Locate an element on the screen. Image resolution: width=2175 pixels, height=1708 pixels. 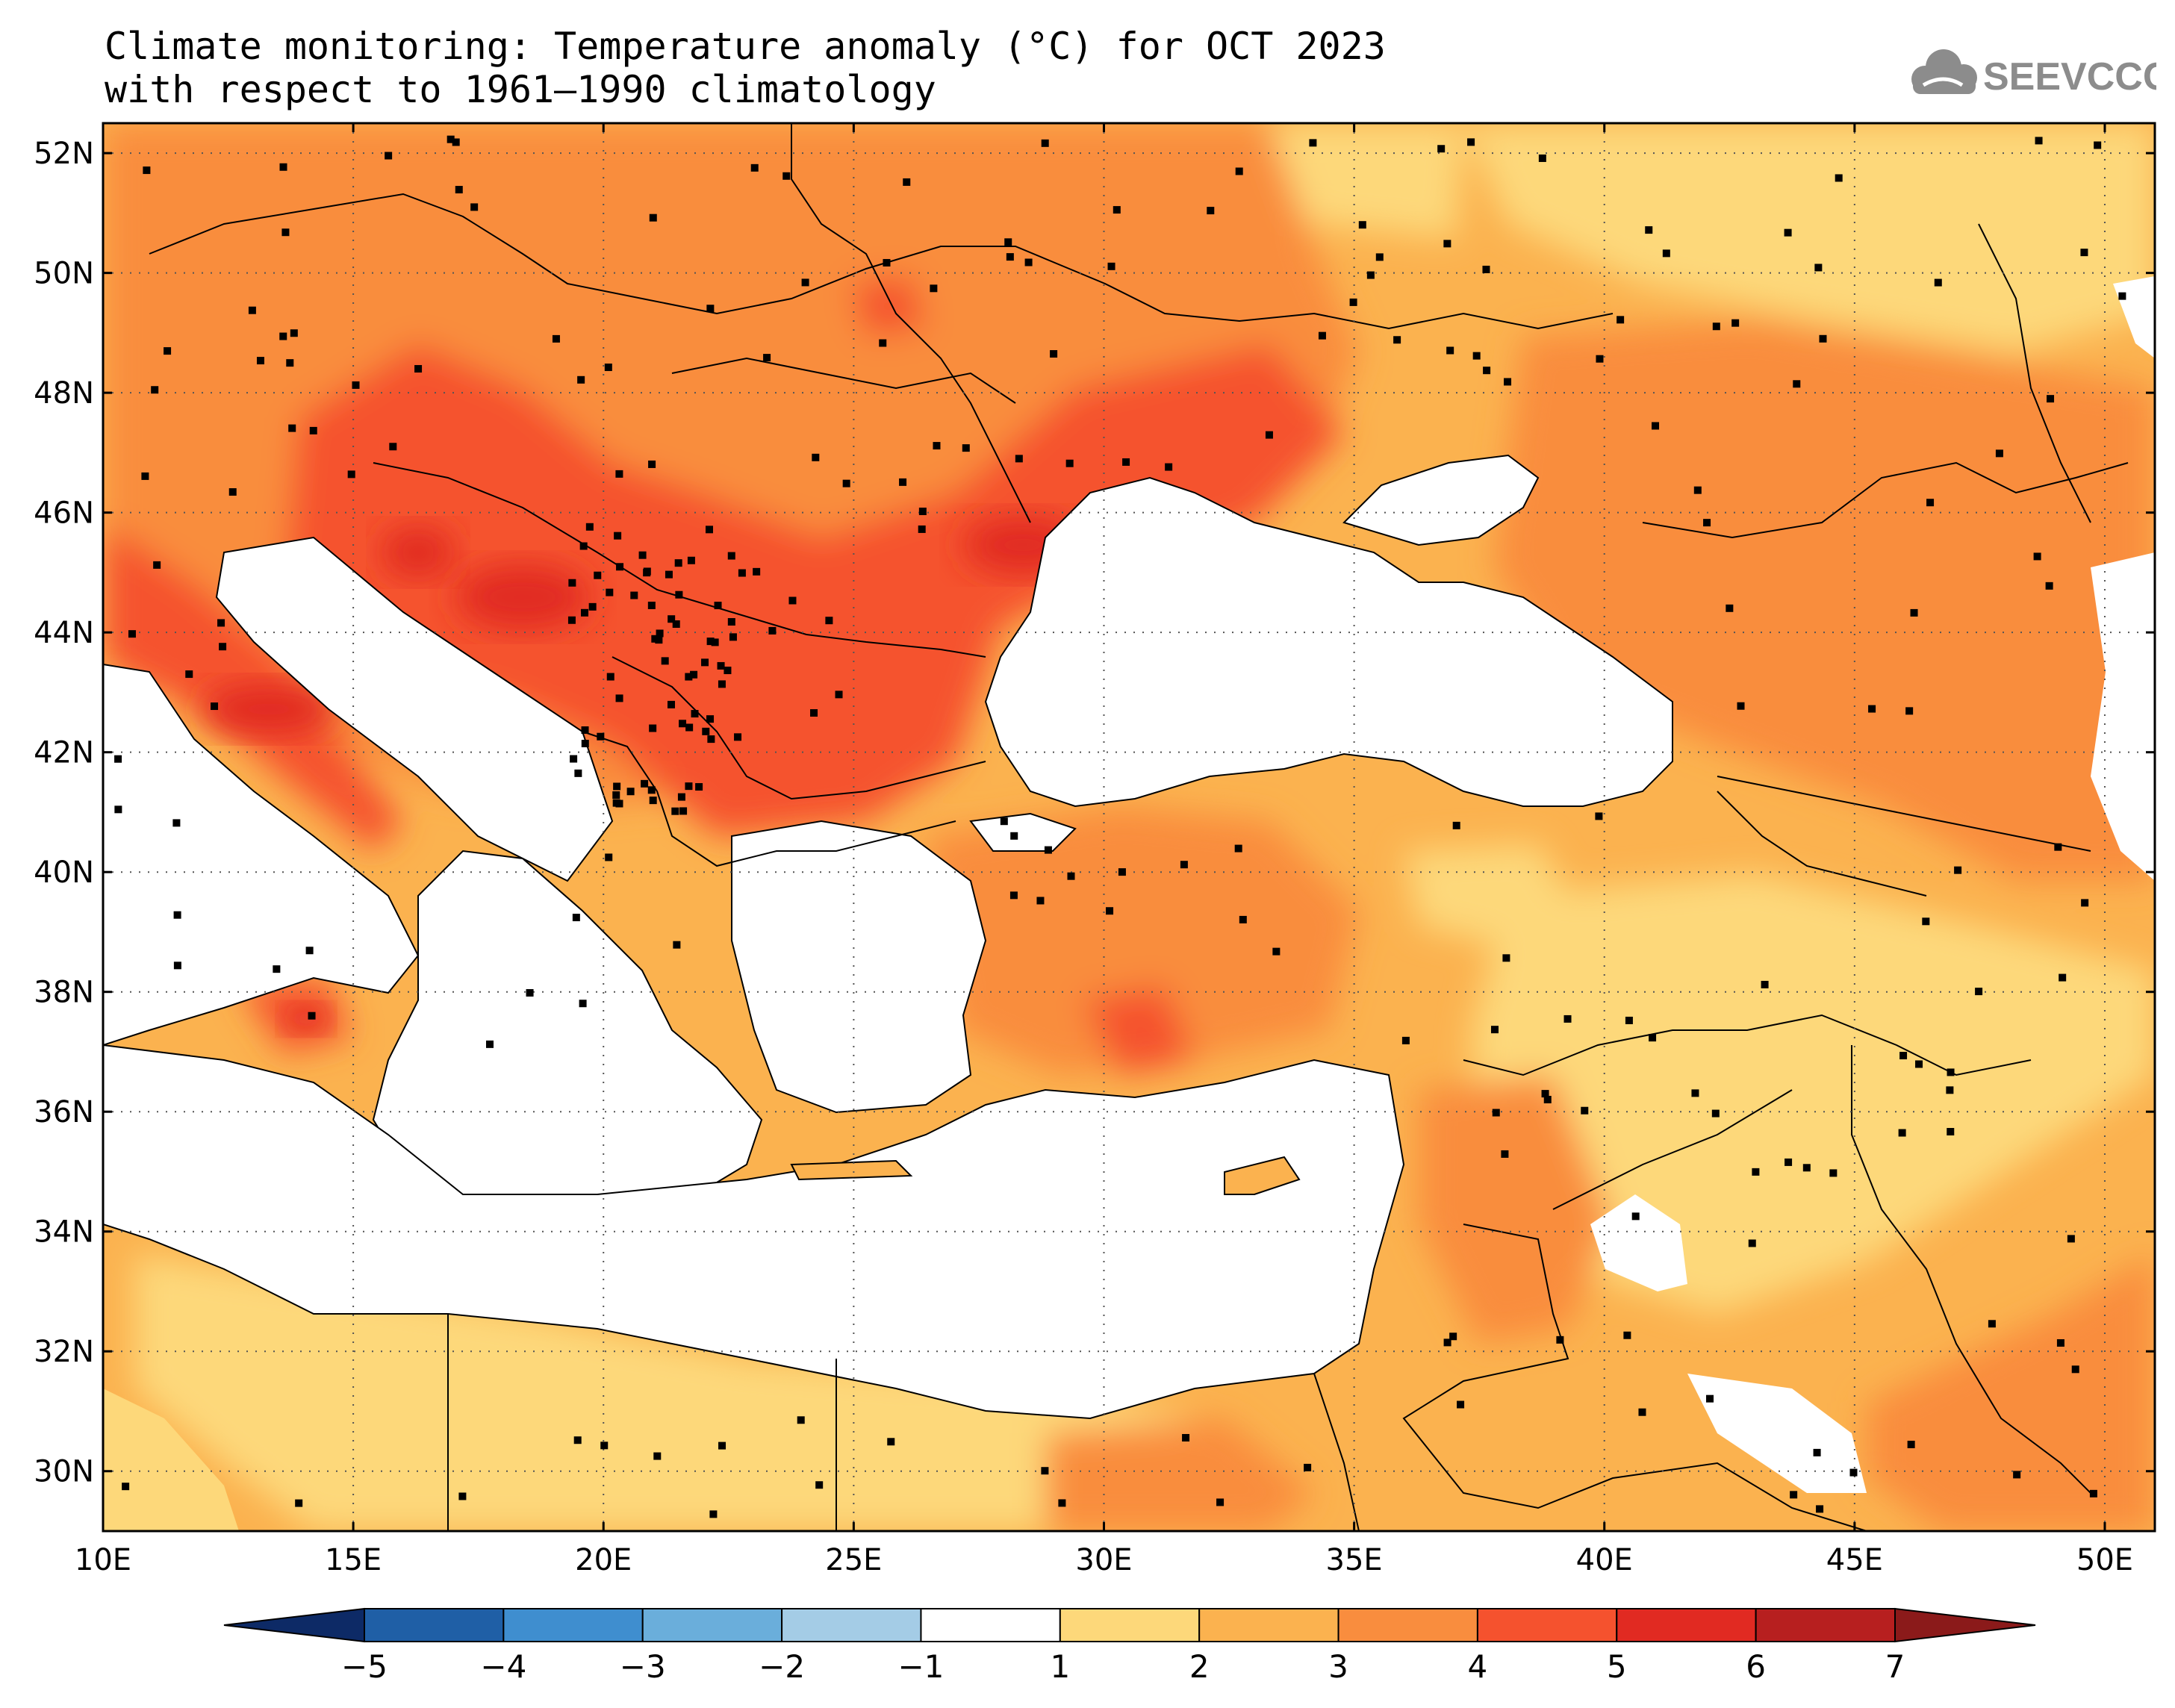
anomaly-zone-3-4-caucasus is located at coordinates (1824, 601).